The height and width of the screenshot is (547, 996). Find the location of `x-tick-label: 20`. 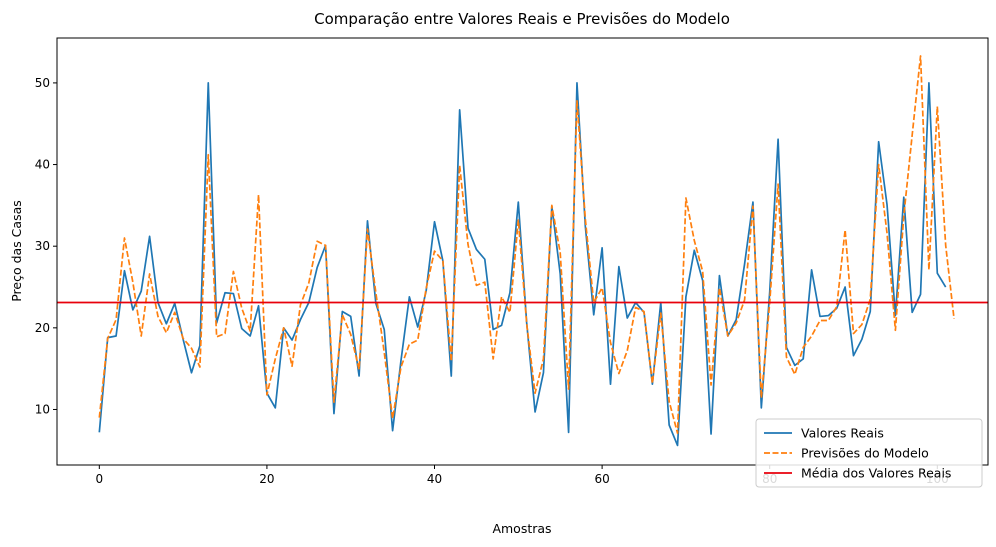

x-tick-label: 20 is located at coordinates (266, 479).